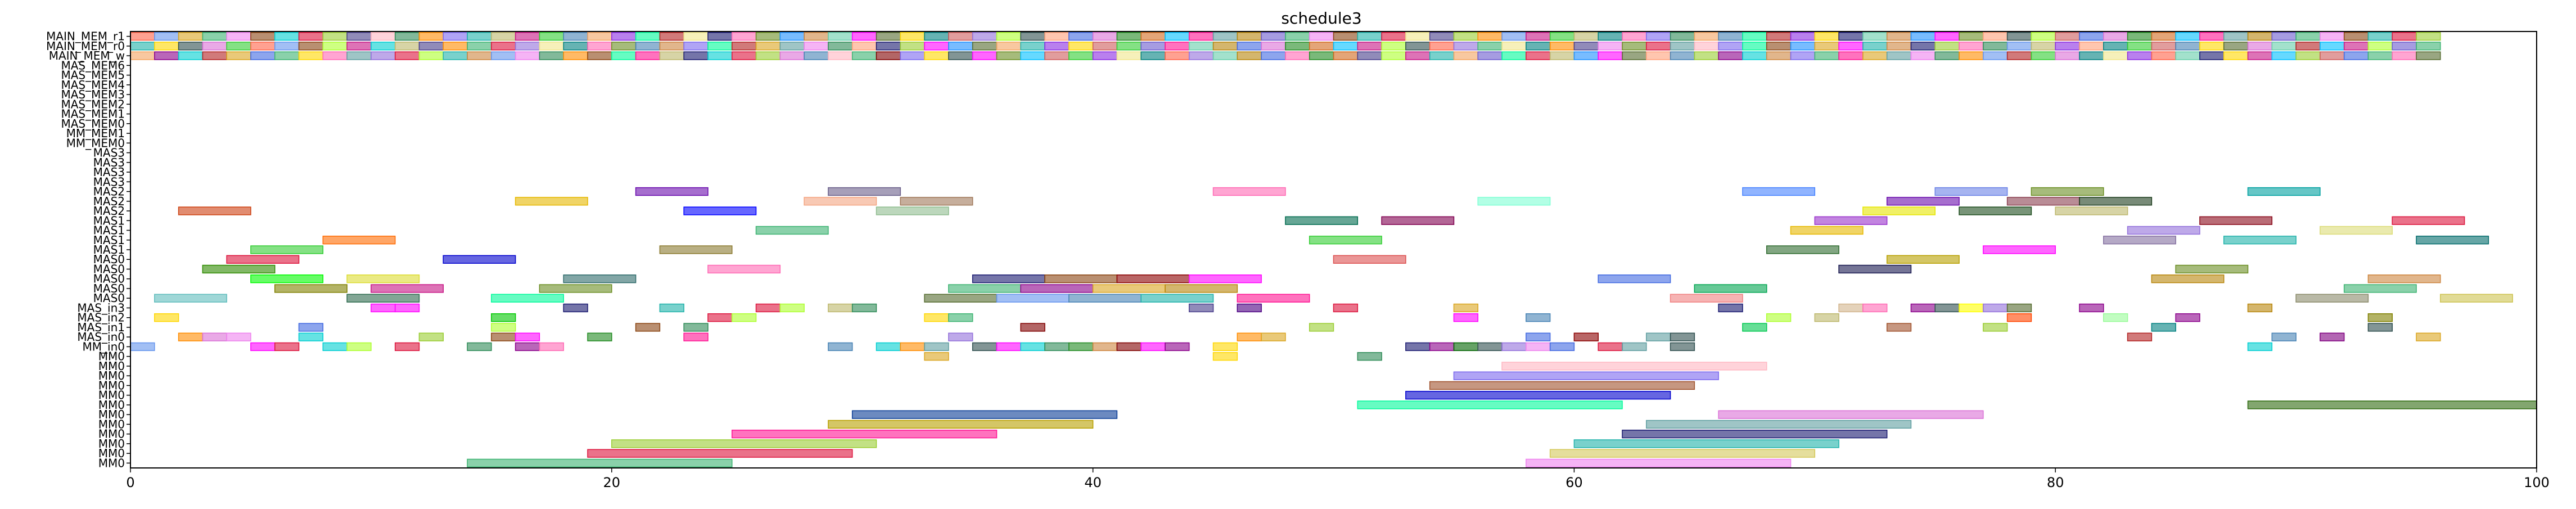 Image resolution: width=2576 pixels, height=509 pixels. I want to click on row-label: MAS_in1, so click(101, 327).